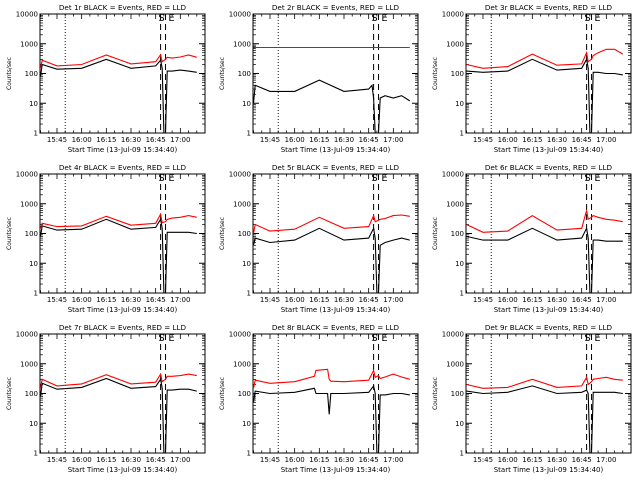  I want to click on chart-title: Det 3r BLACK = Events, RED = LLD, so click(549, 7).